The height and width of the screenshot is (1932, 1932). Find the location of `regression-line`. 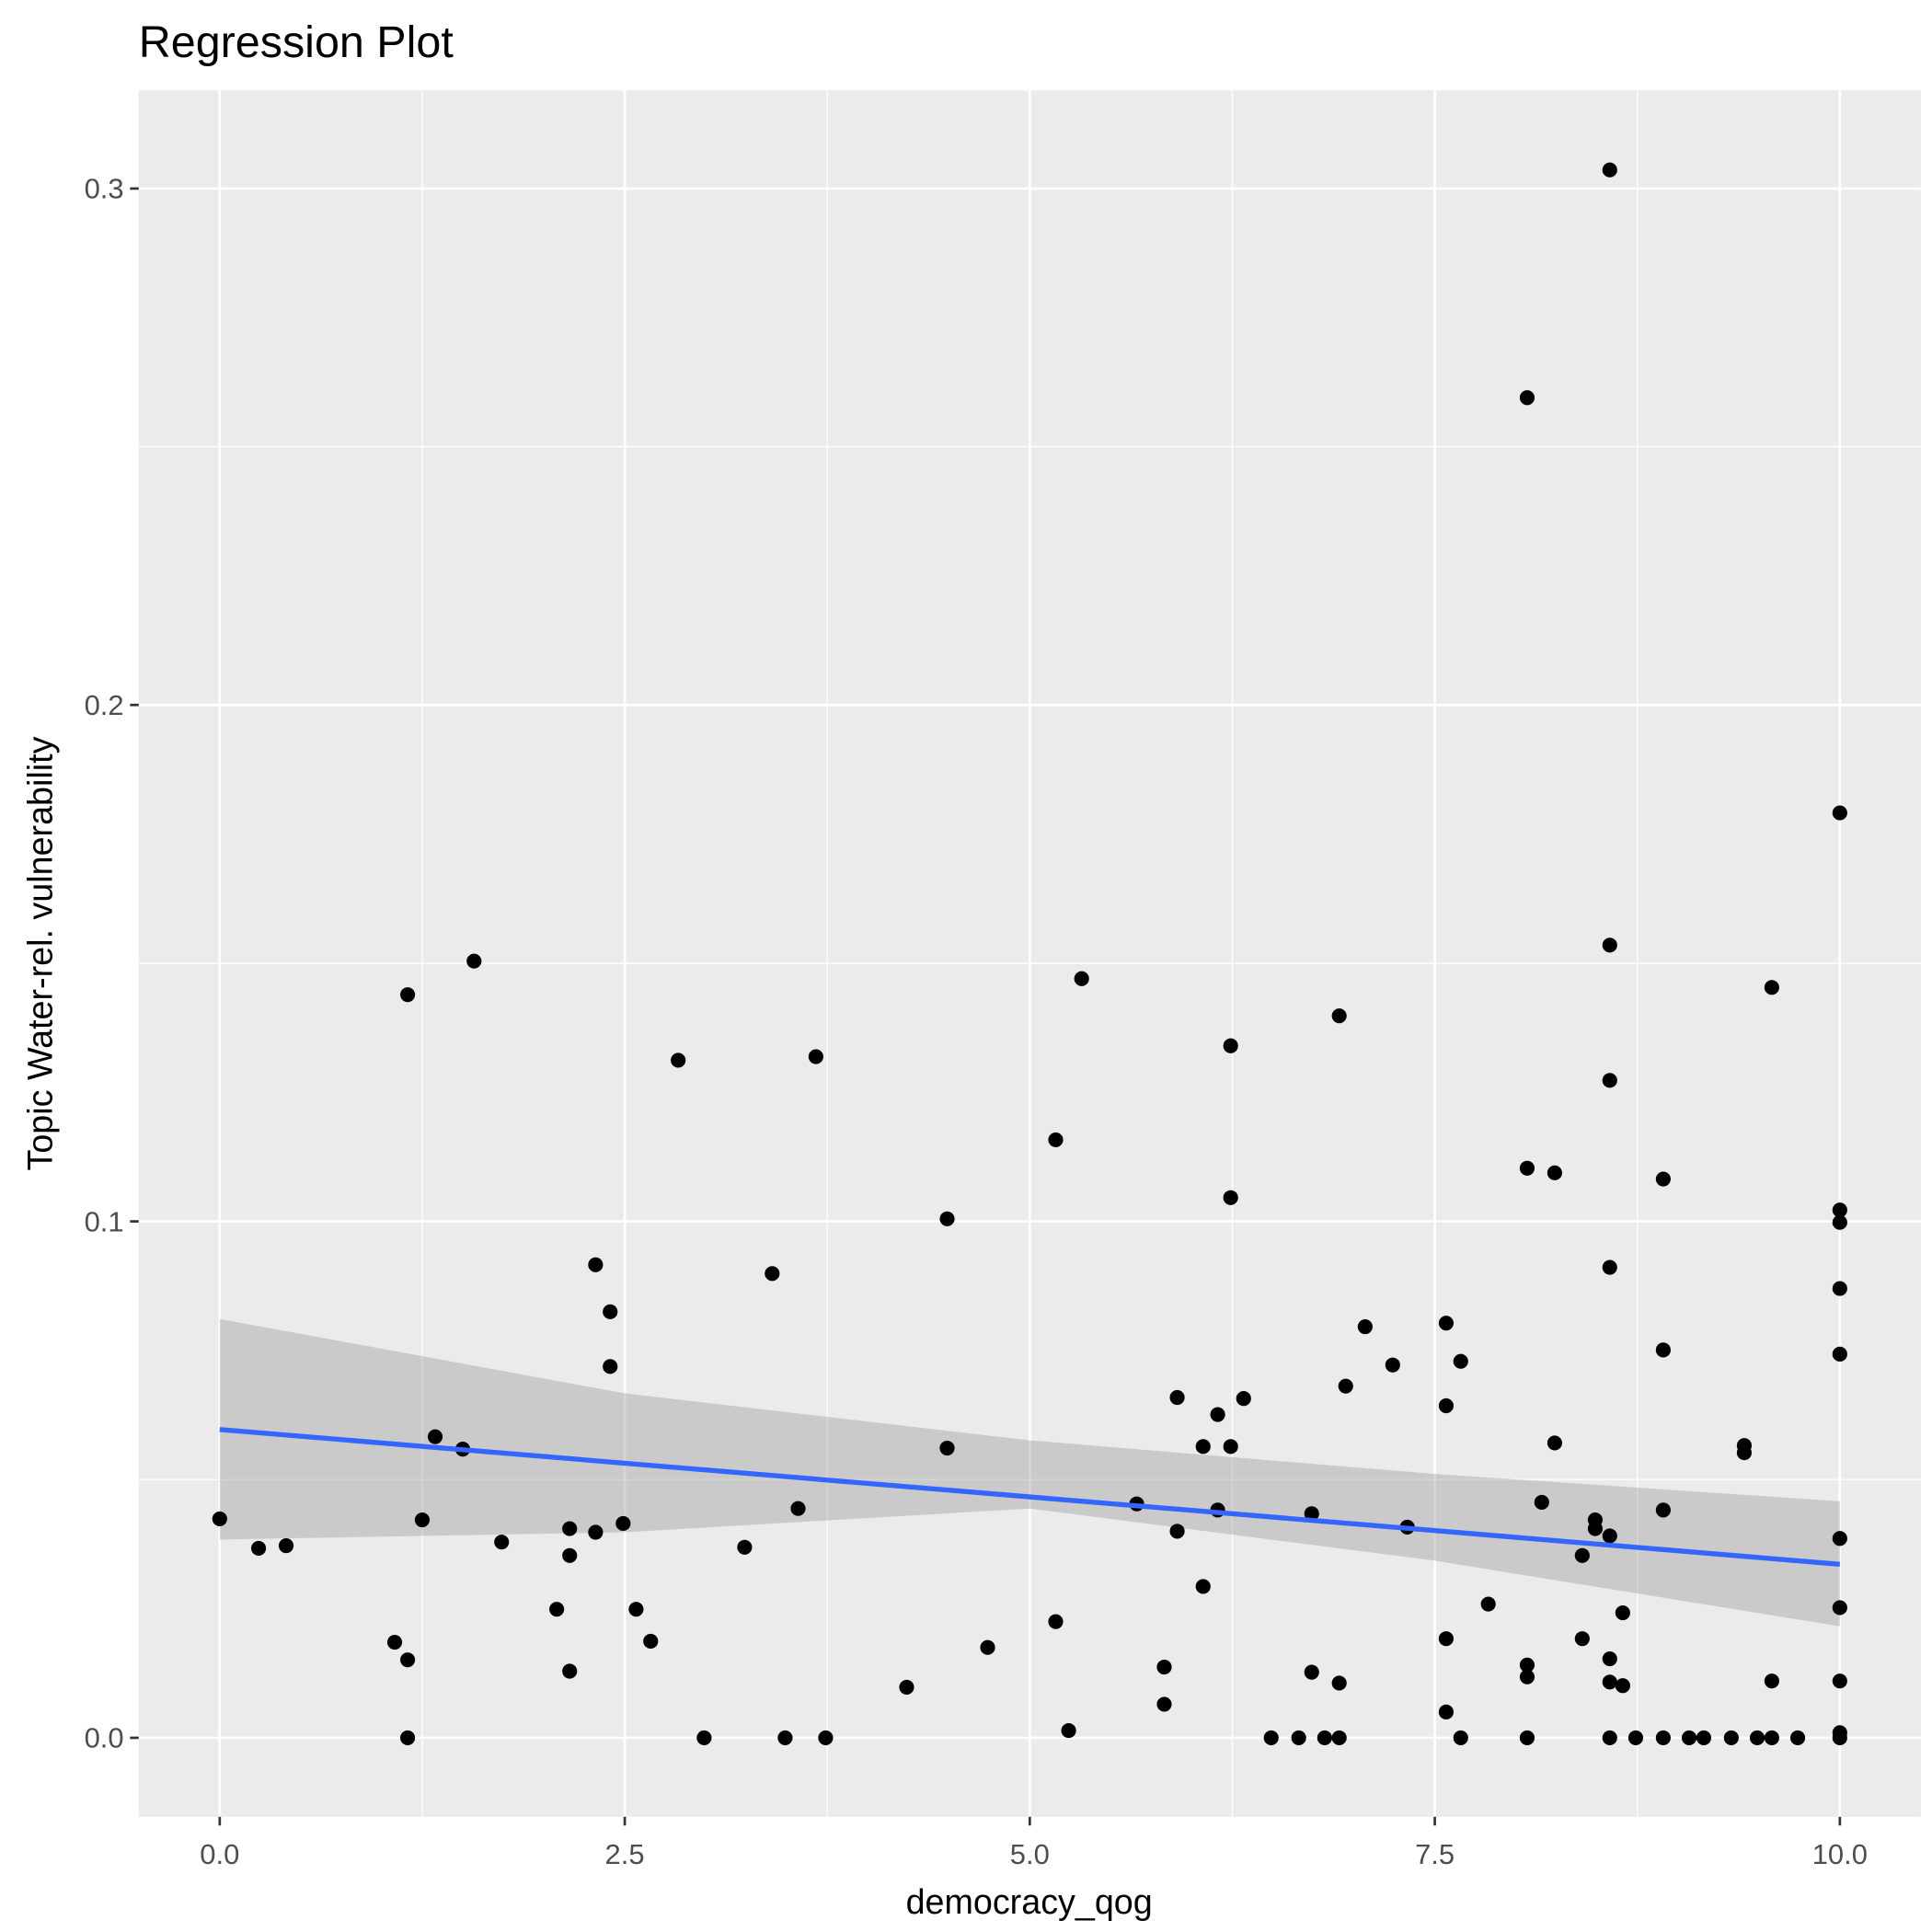

regression-line is located at coordinates (1030, 1497).